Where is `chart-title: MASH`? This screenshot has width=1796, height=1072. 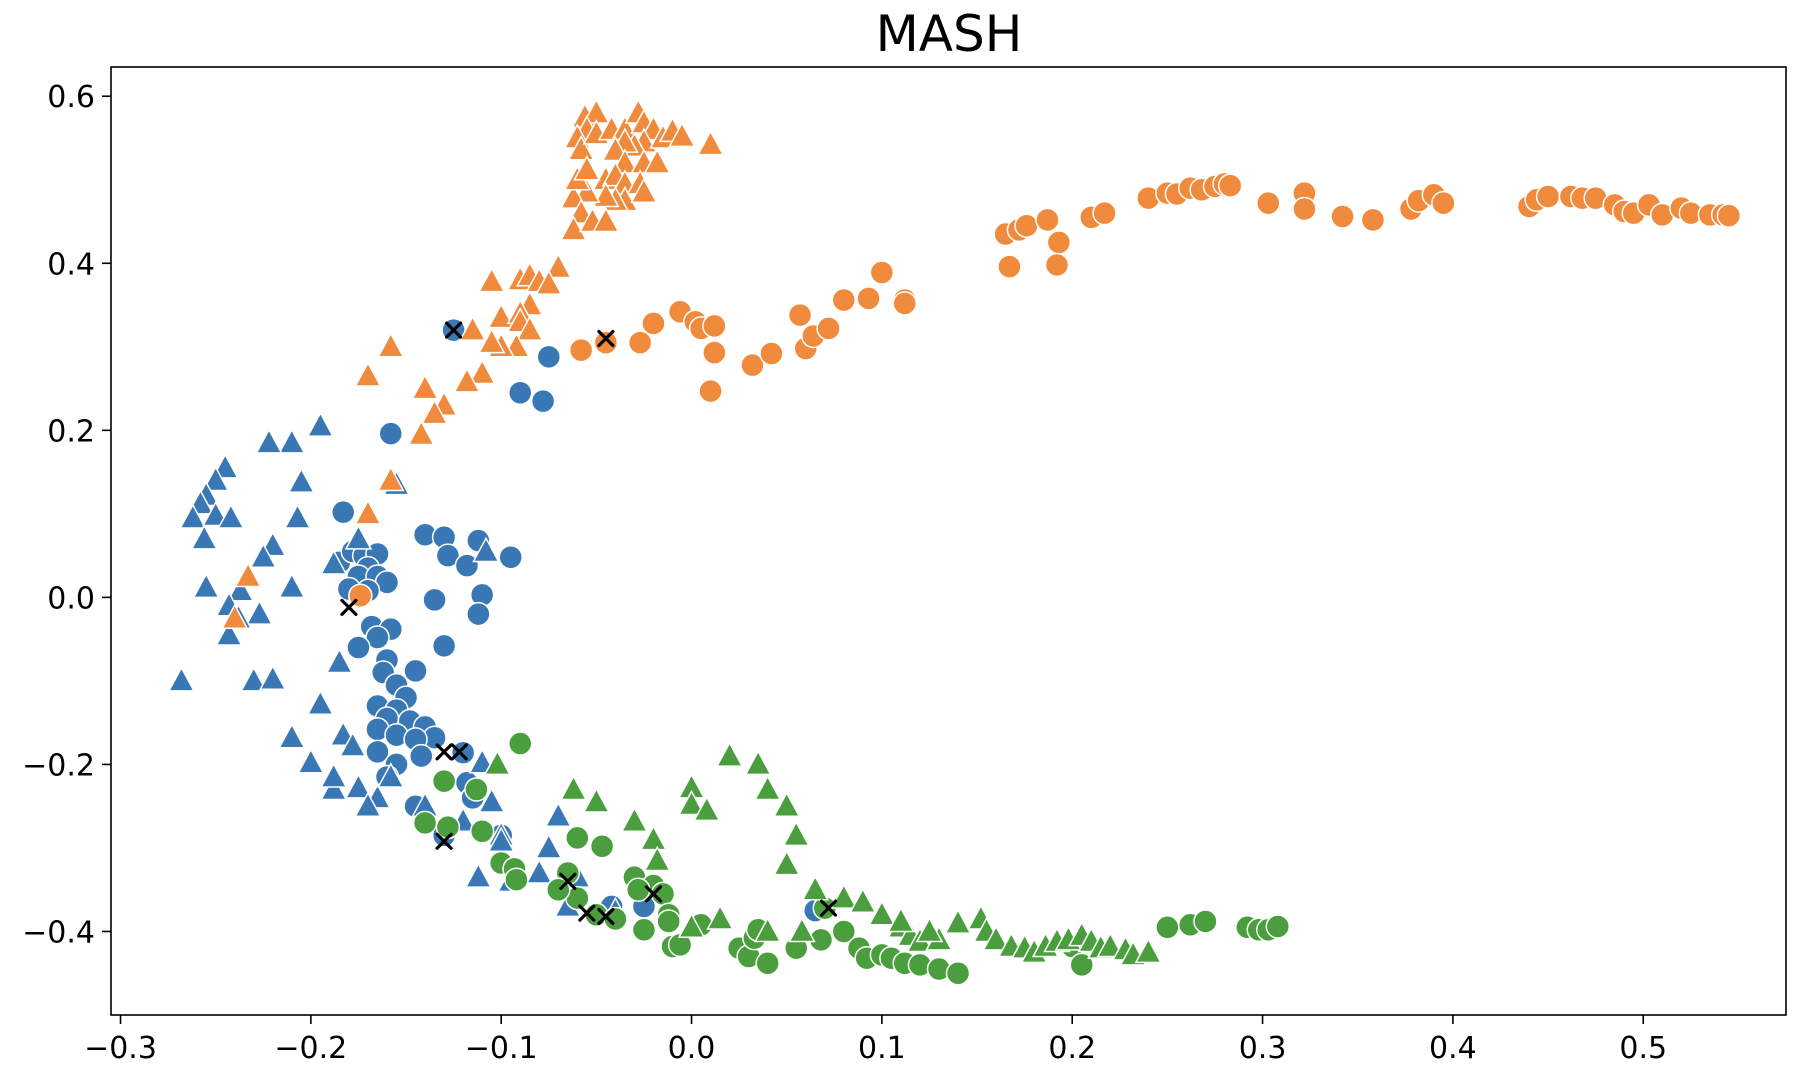
chart-title: MASH is located at coordinates (949, 34).